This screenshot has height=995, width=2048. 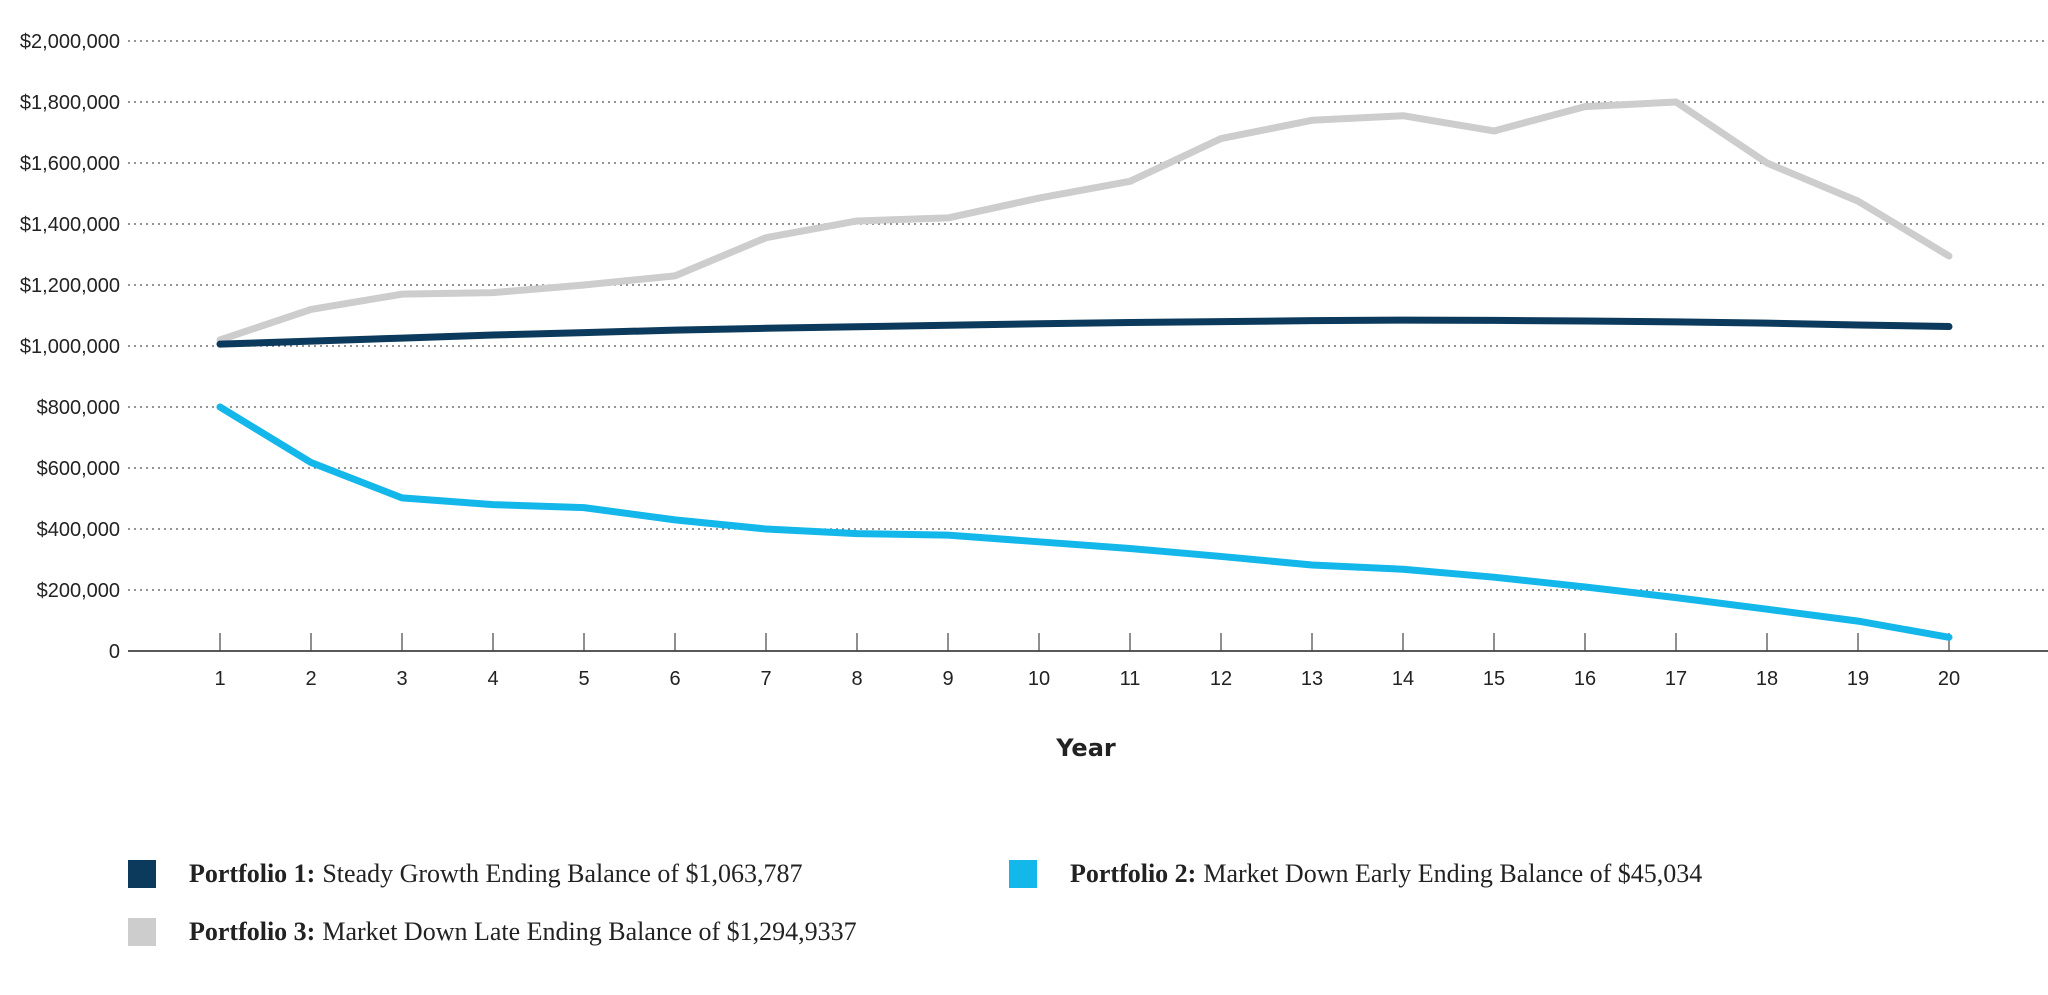 I want to click on x-axis, so click(x=1088, y=642).